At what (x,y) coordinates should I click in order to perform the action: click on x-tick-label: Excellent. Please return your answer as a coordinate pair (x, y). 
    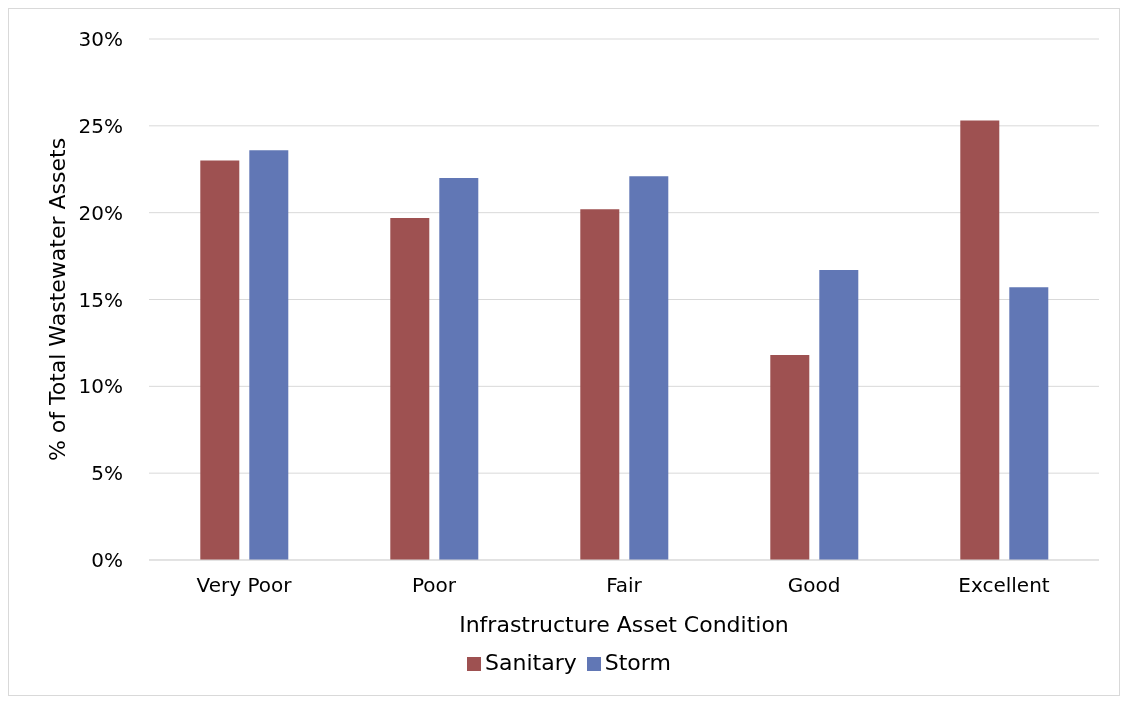
    Looking at the image, I should click on (1004, 585).